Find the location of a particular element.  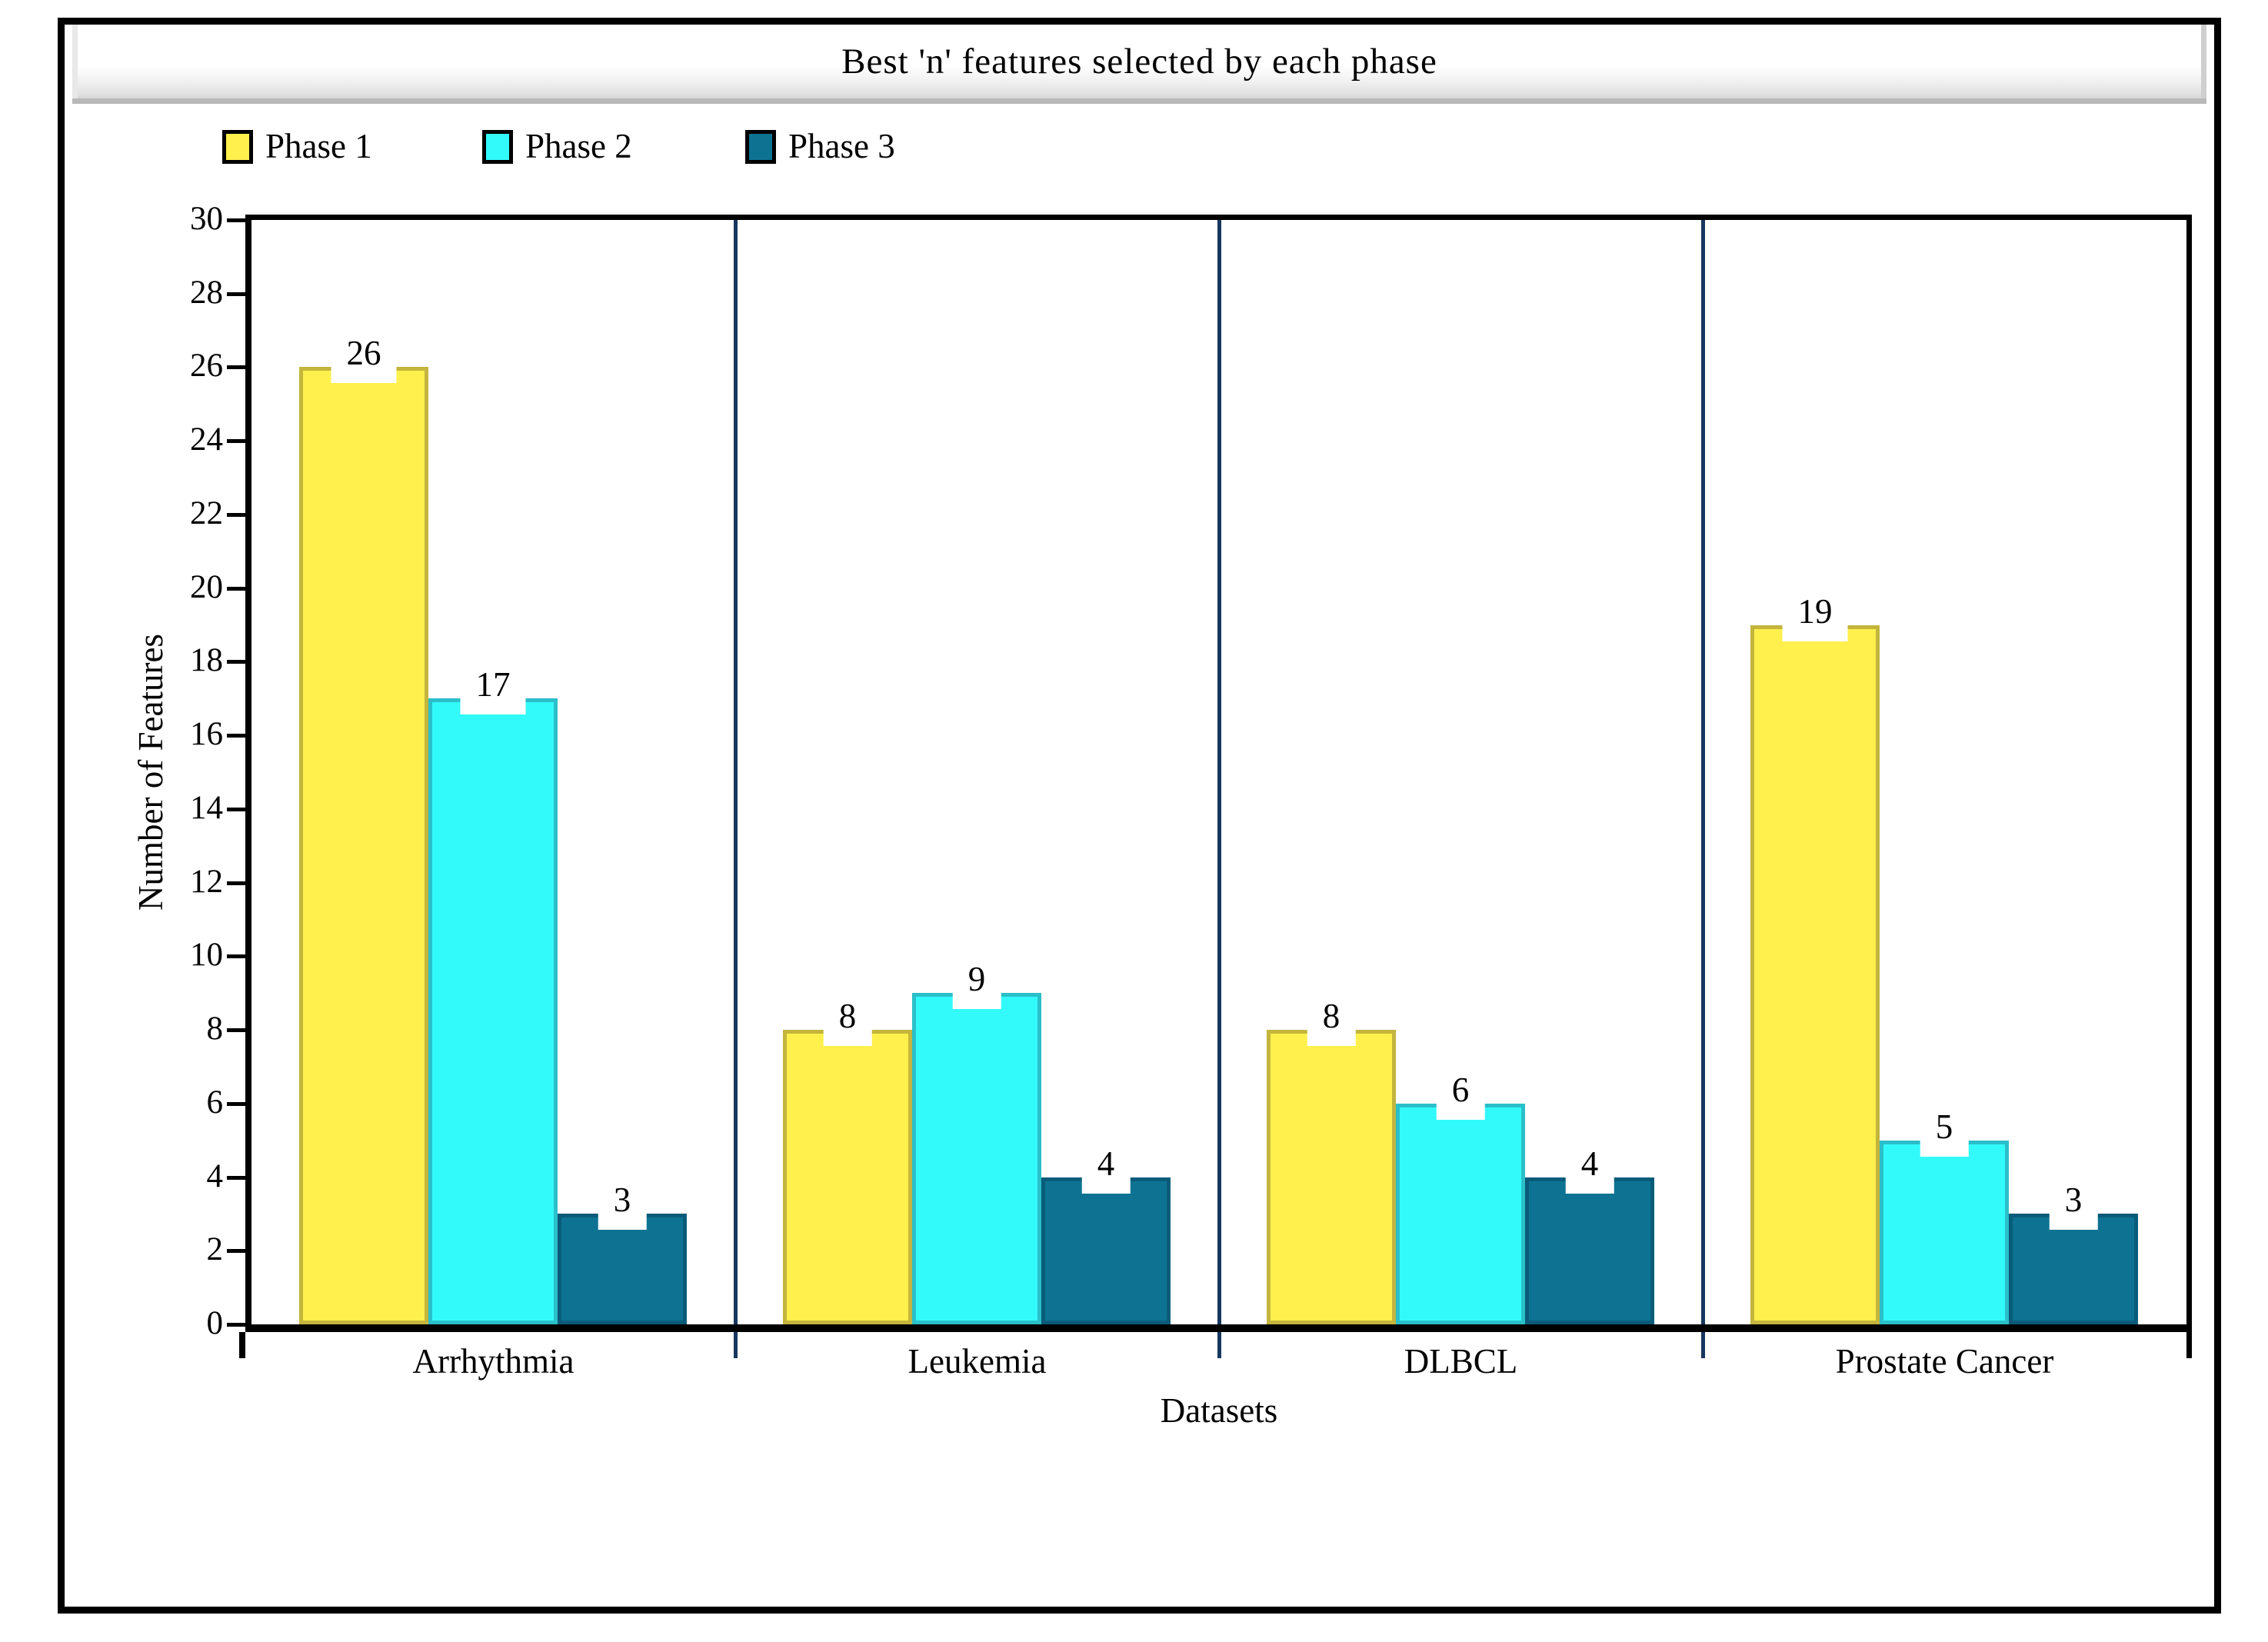

legend-label: Phase 3 is located at coordinates (841, 146).